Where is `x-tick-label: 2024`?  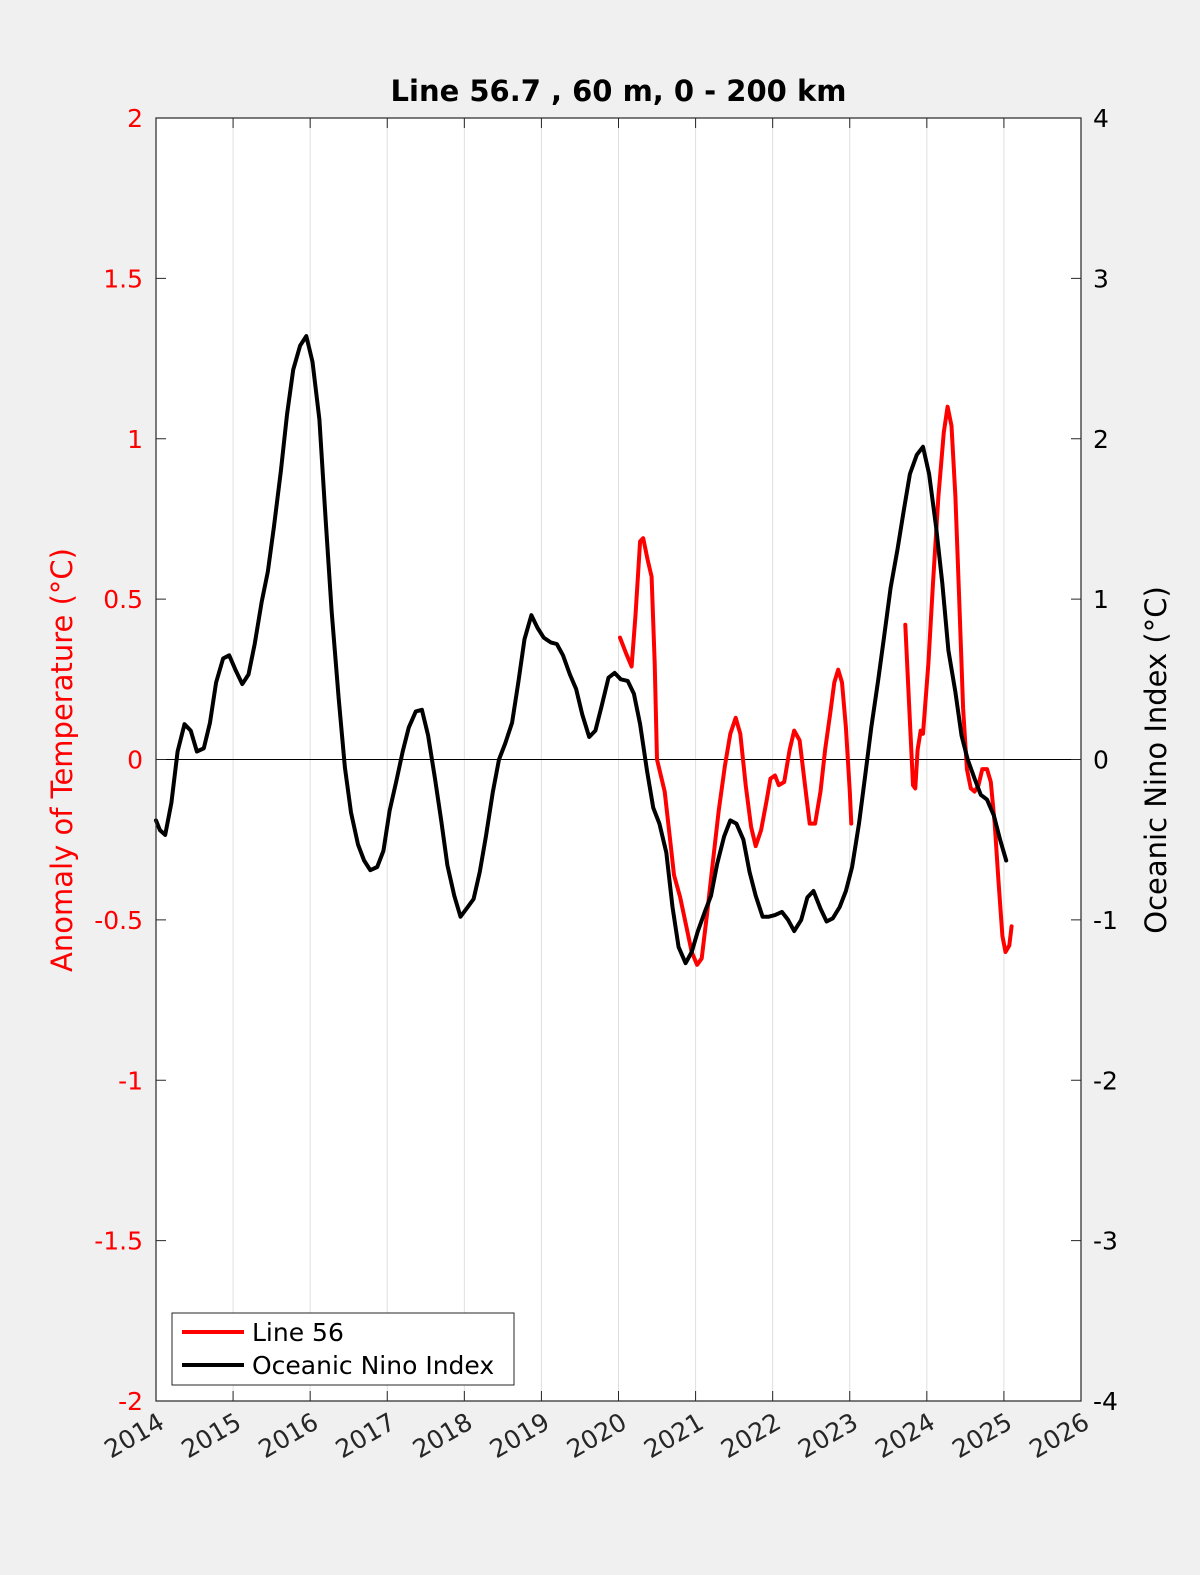
x-tick-label: 2024 is located at coordinates (905, 1435).